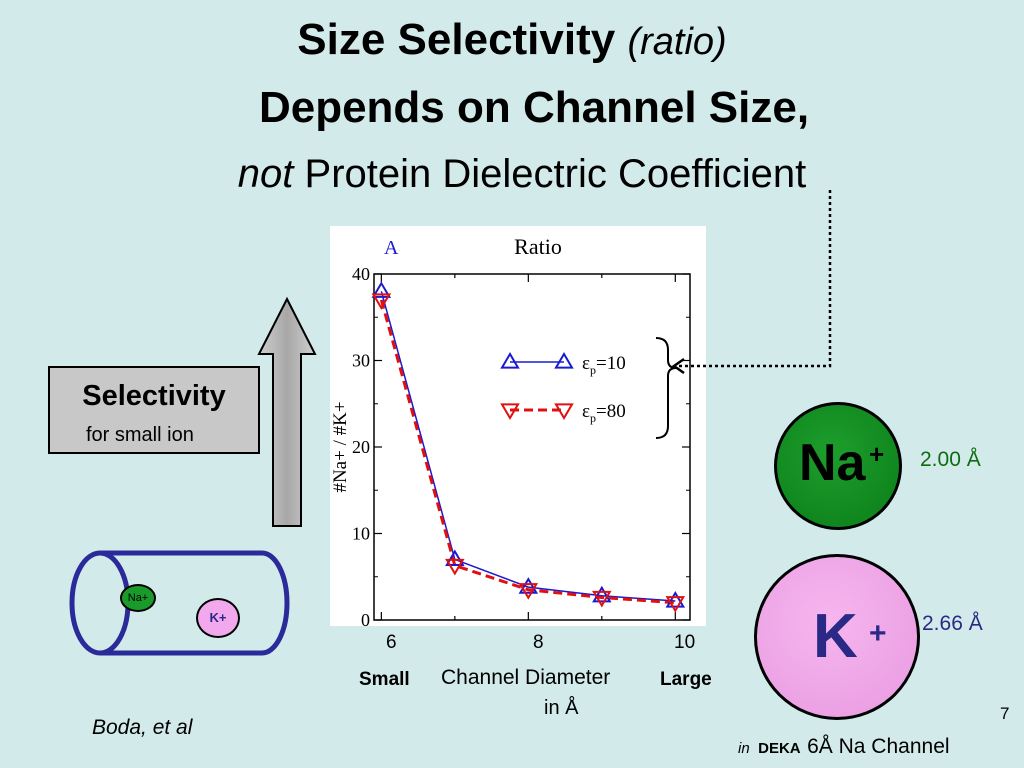 The height and width of the screenshot is (768, 1024). I want to click on legend-brace, so click(666, 388).